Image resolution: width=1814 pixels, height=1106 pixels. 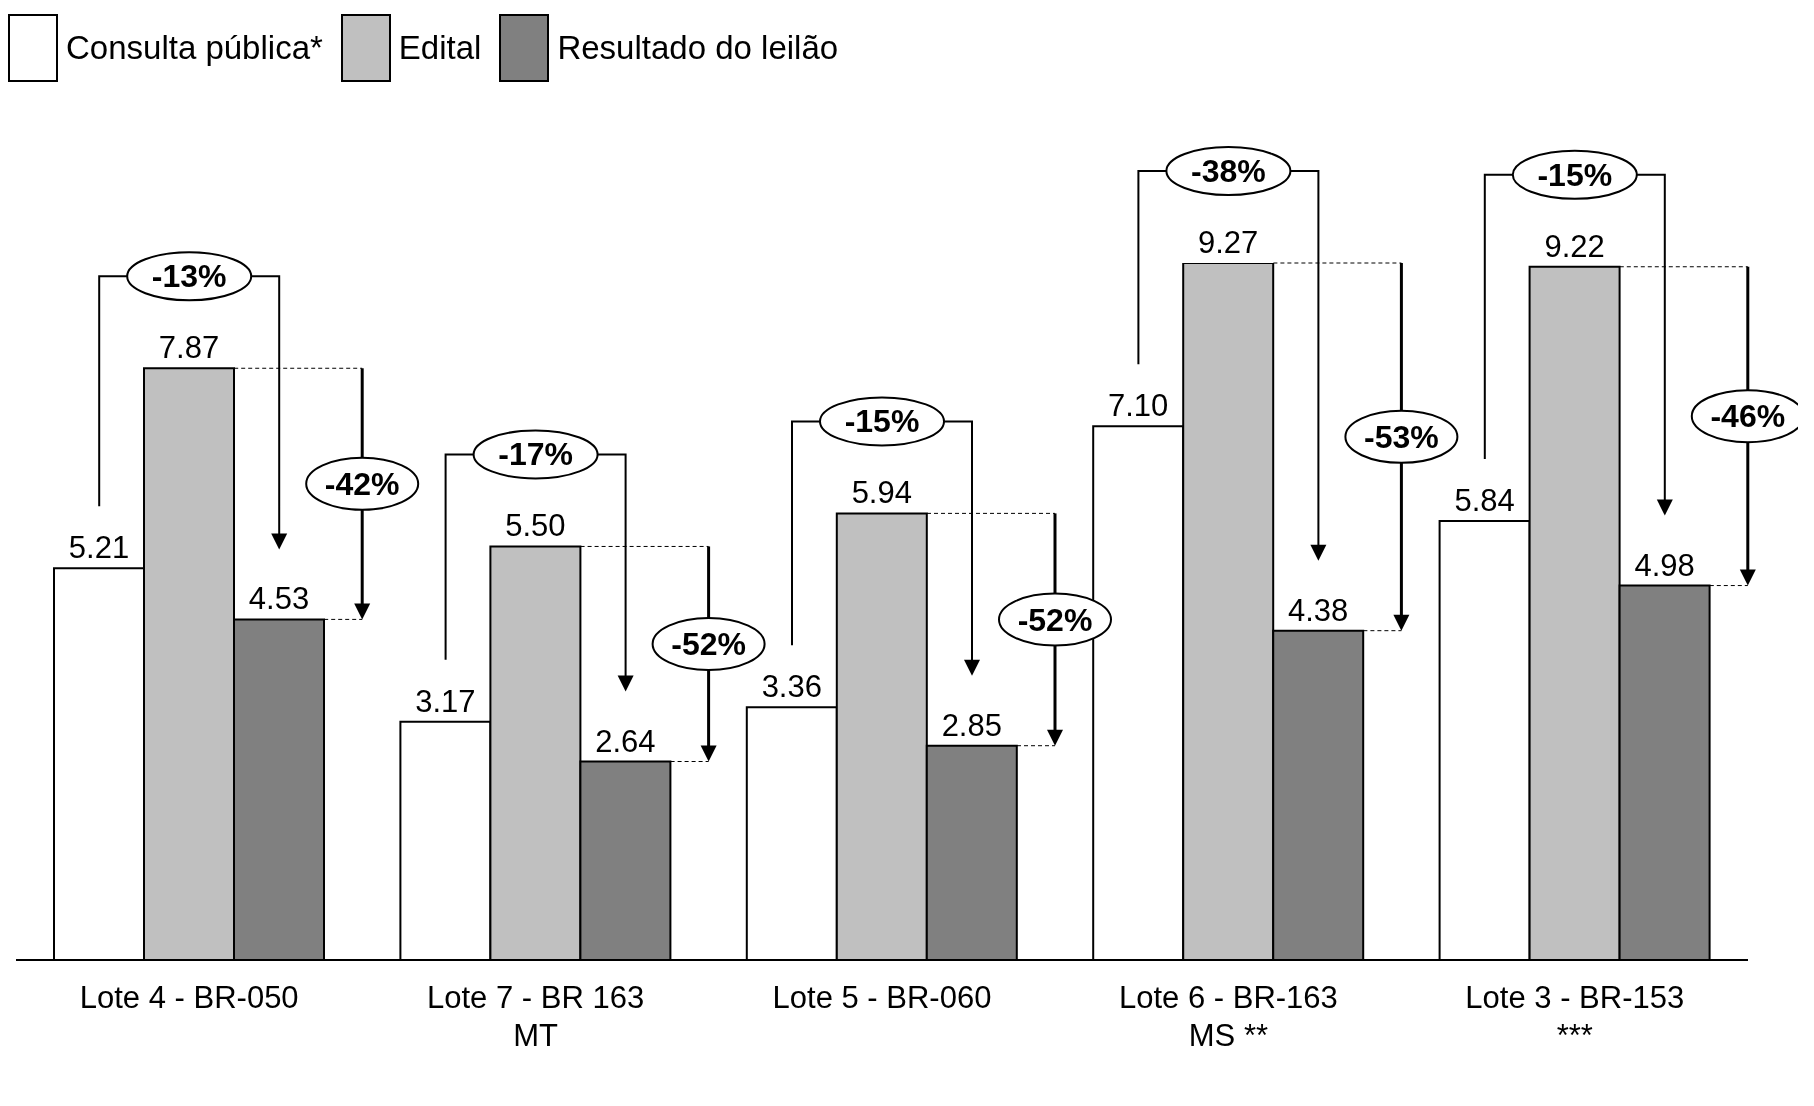 What do you see at coordinates (881, 493) in the screenshot?
I see `data-label: 5.94` at bounding box center [881, 493].